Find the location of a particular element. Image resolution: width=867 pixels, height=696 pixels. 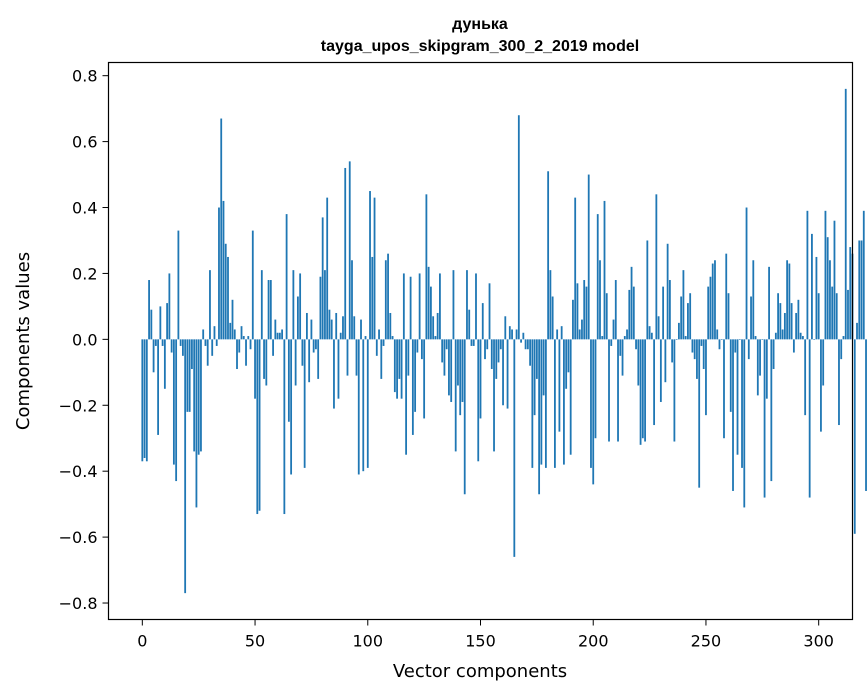

x-axis: 0 50 100 150 200 250 300 is located at coordinates (485, 635).